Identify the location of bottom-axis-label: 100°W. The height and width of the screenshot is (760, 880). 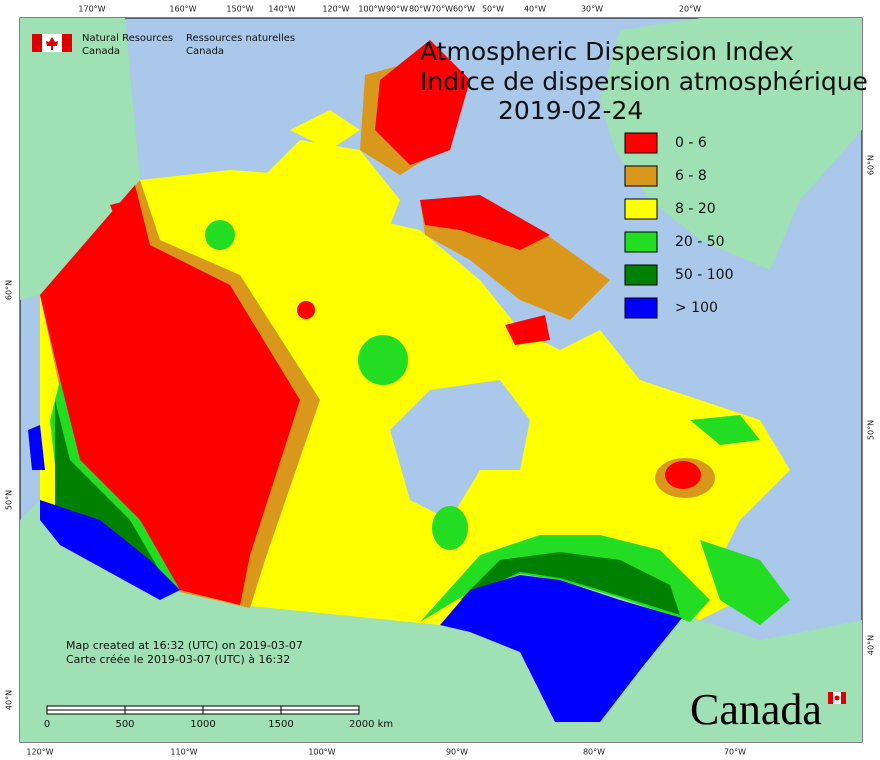
(321, 752).